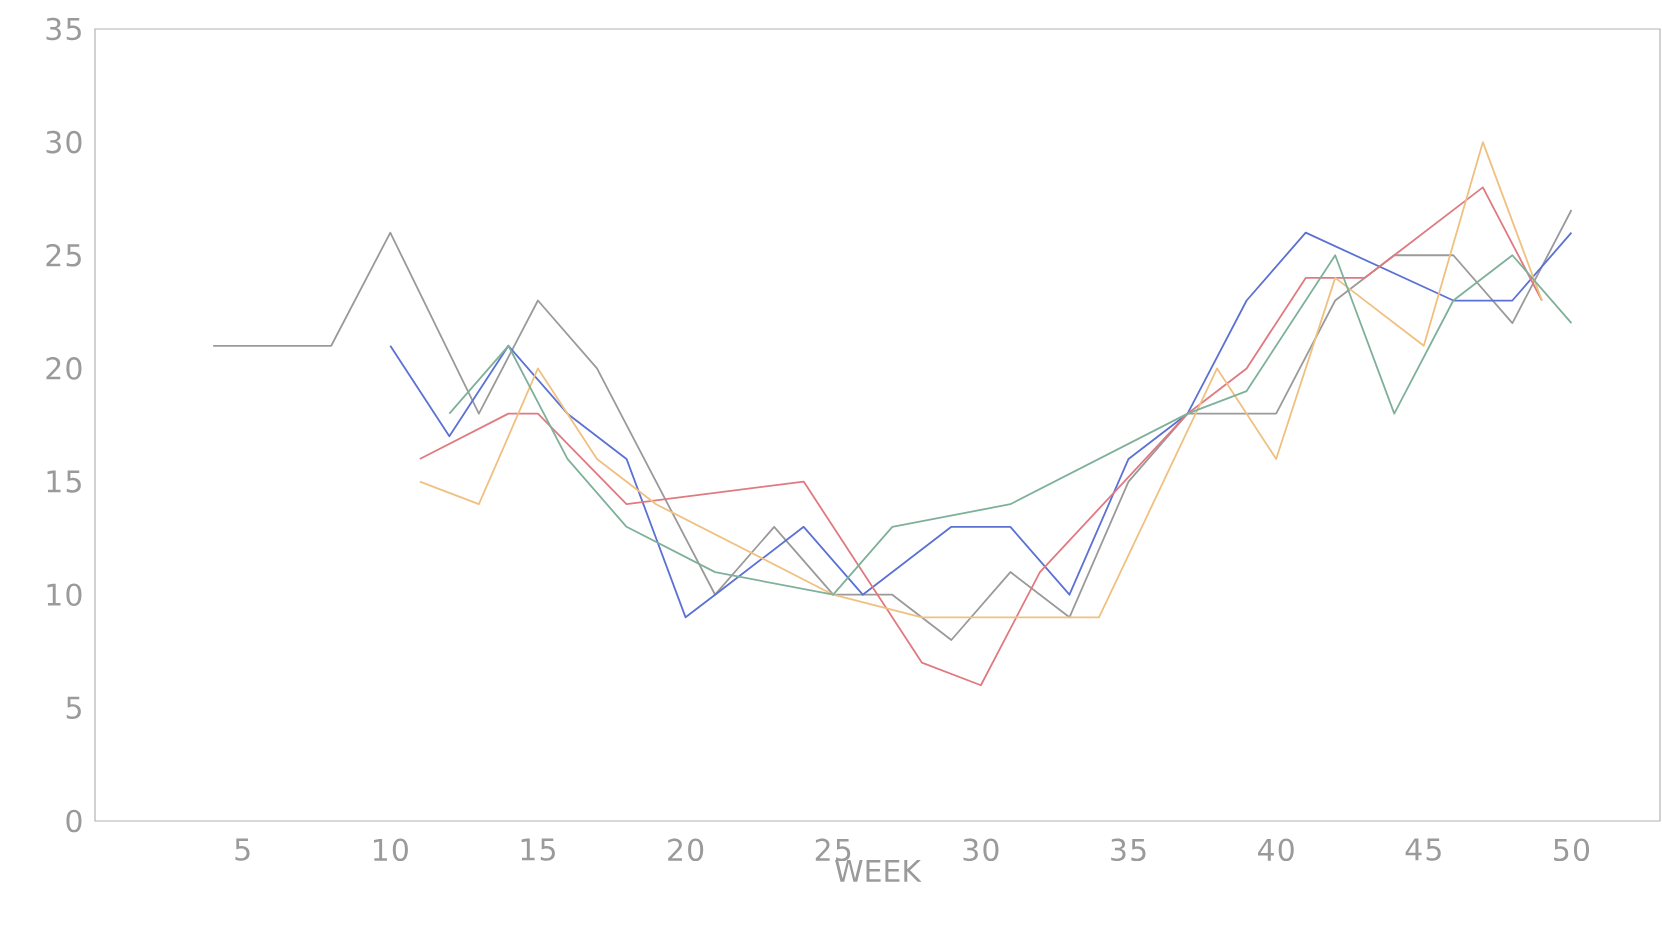  I want to click on x-tick-label: 15, so click(538, 849).